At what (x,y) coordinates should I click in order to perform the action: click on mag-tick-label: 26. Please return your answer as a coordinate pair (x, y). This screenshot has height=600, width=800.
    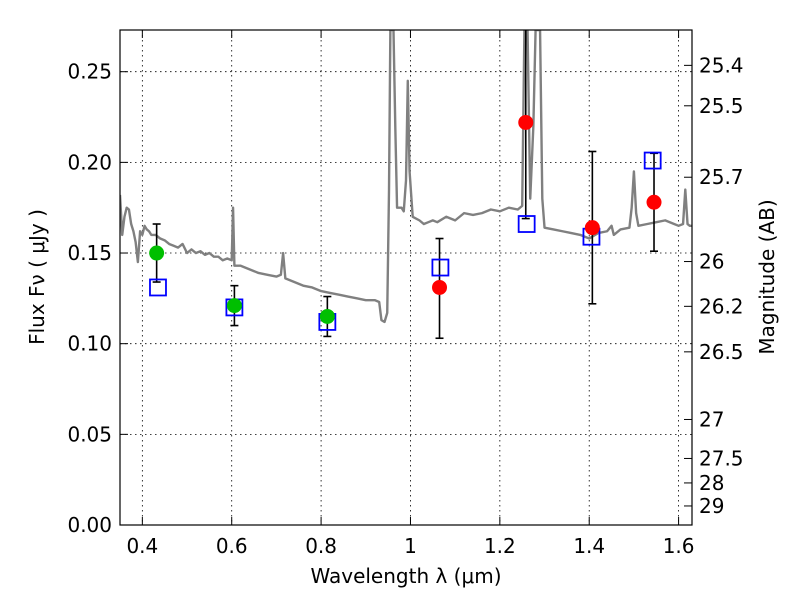
    Looking at the image, I should click on (711, 262).